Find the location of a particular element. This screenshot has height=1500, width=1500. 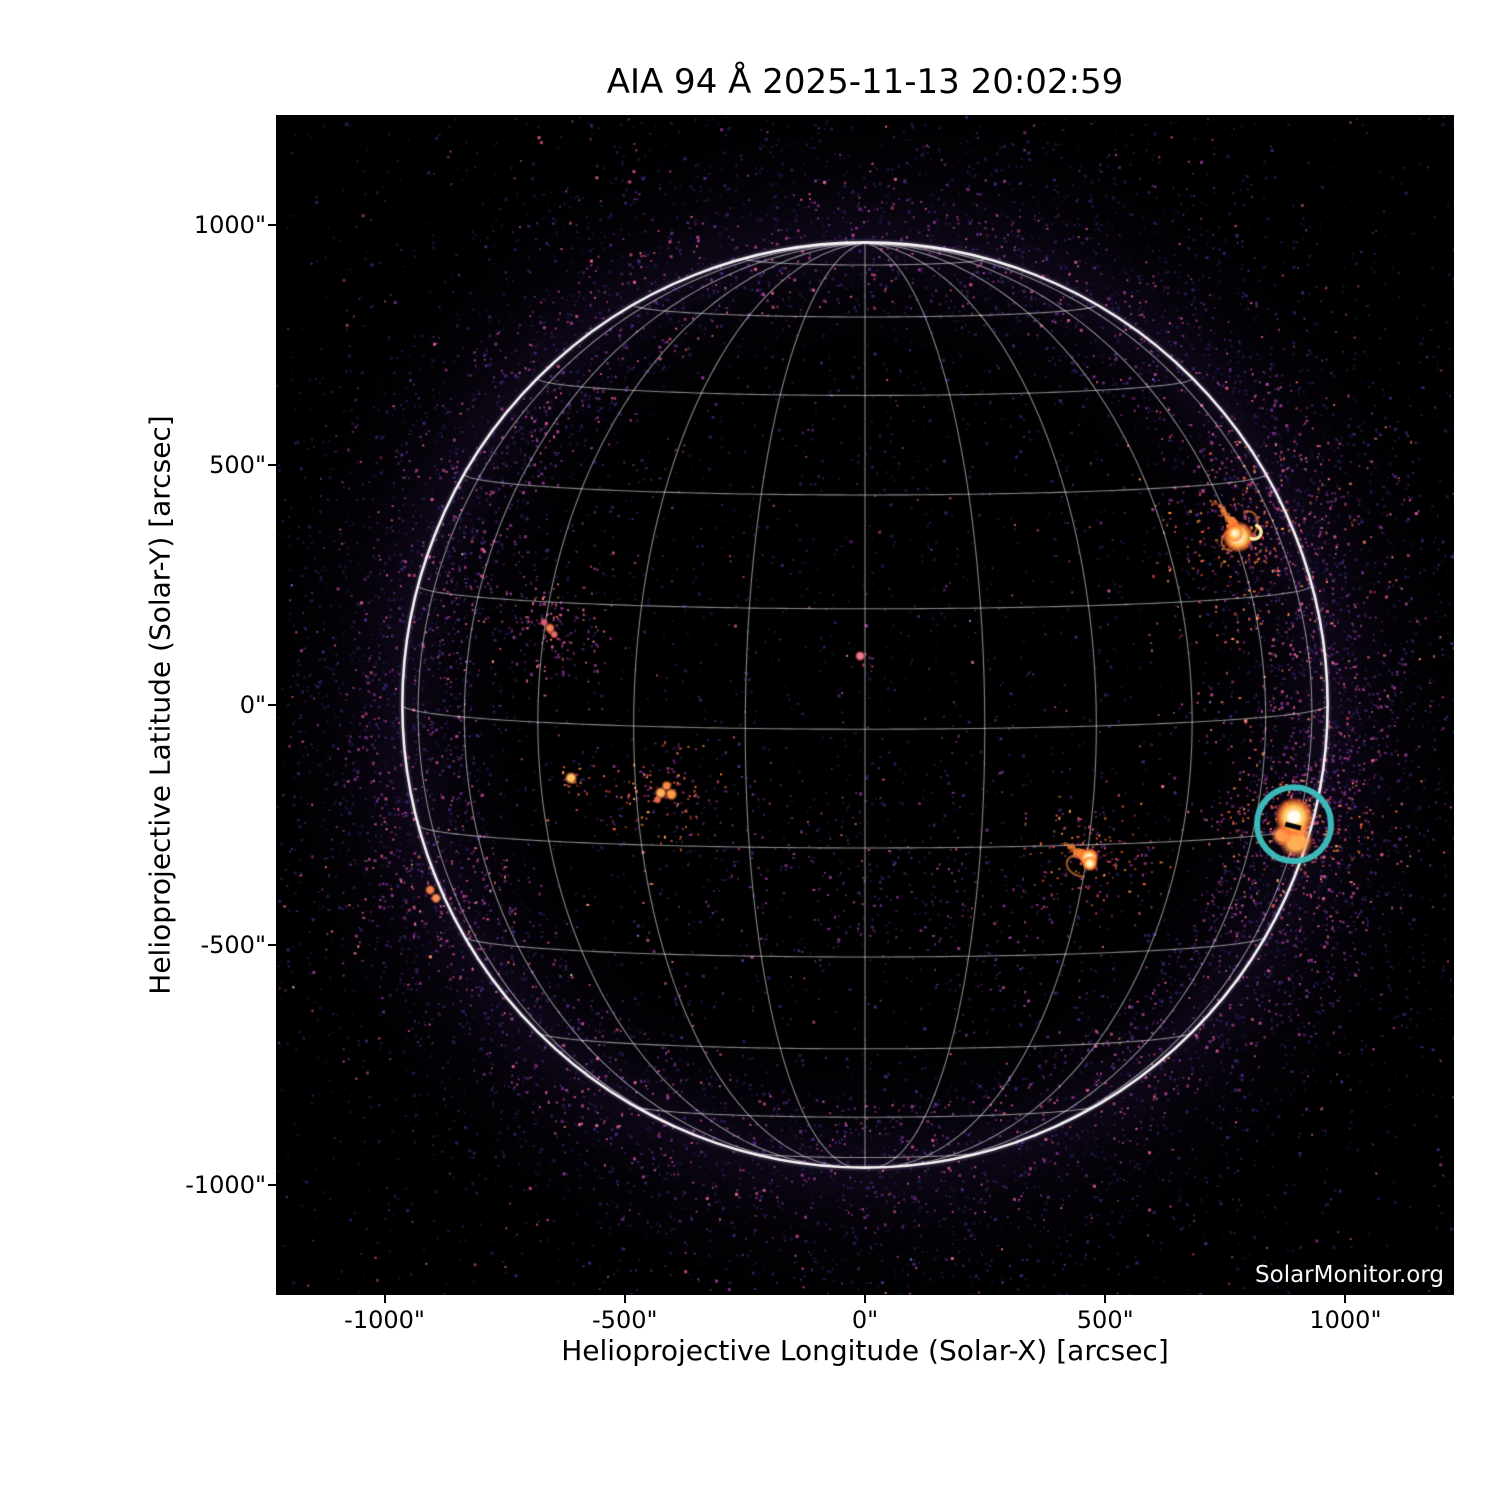

x-tick-label: 1000" is located at coordinates (1345, 1320).